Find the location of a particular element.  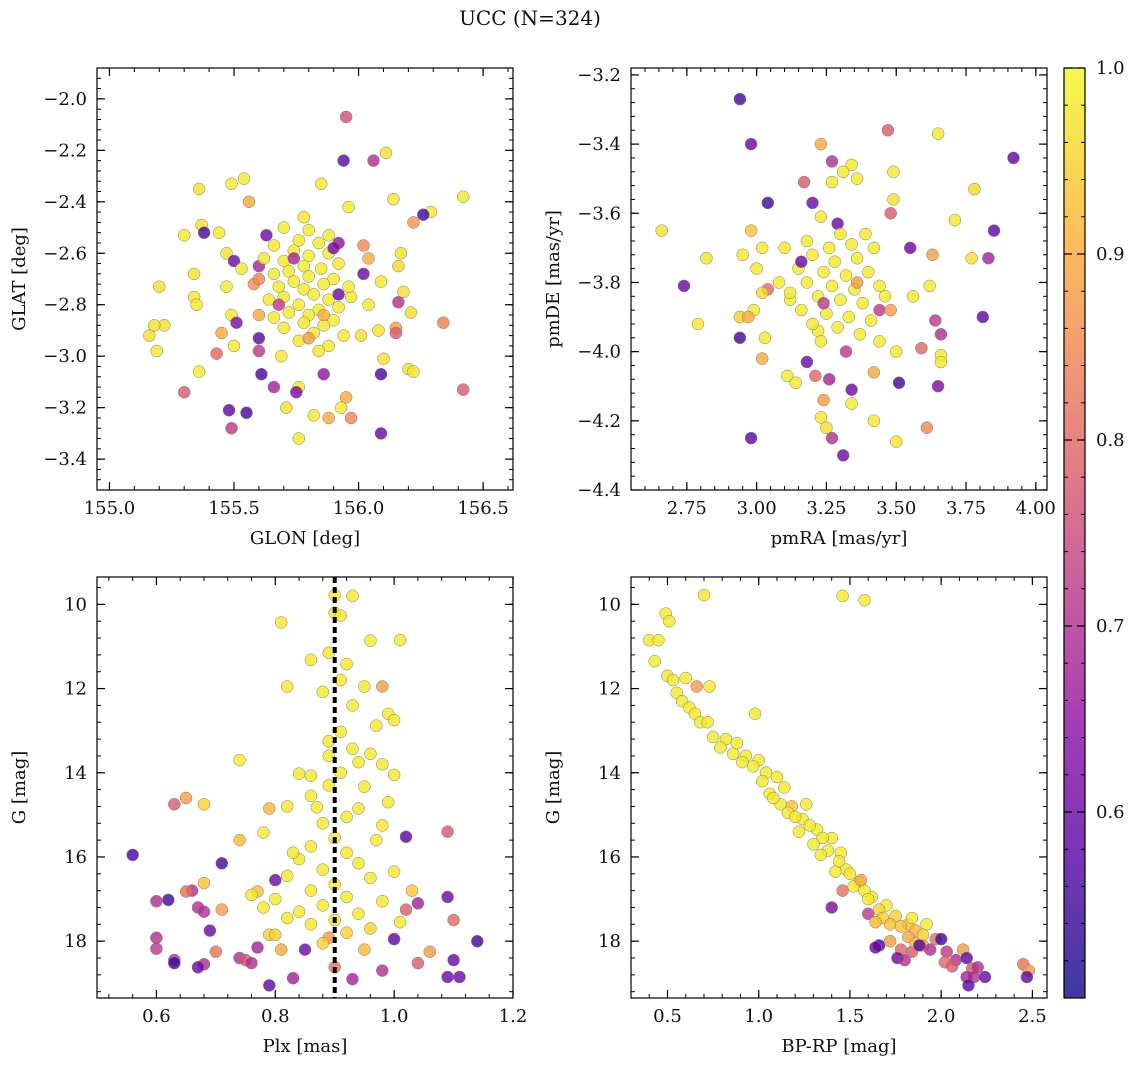

y-tick-label: −2.8 is located at coordinates (65, 305).